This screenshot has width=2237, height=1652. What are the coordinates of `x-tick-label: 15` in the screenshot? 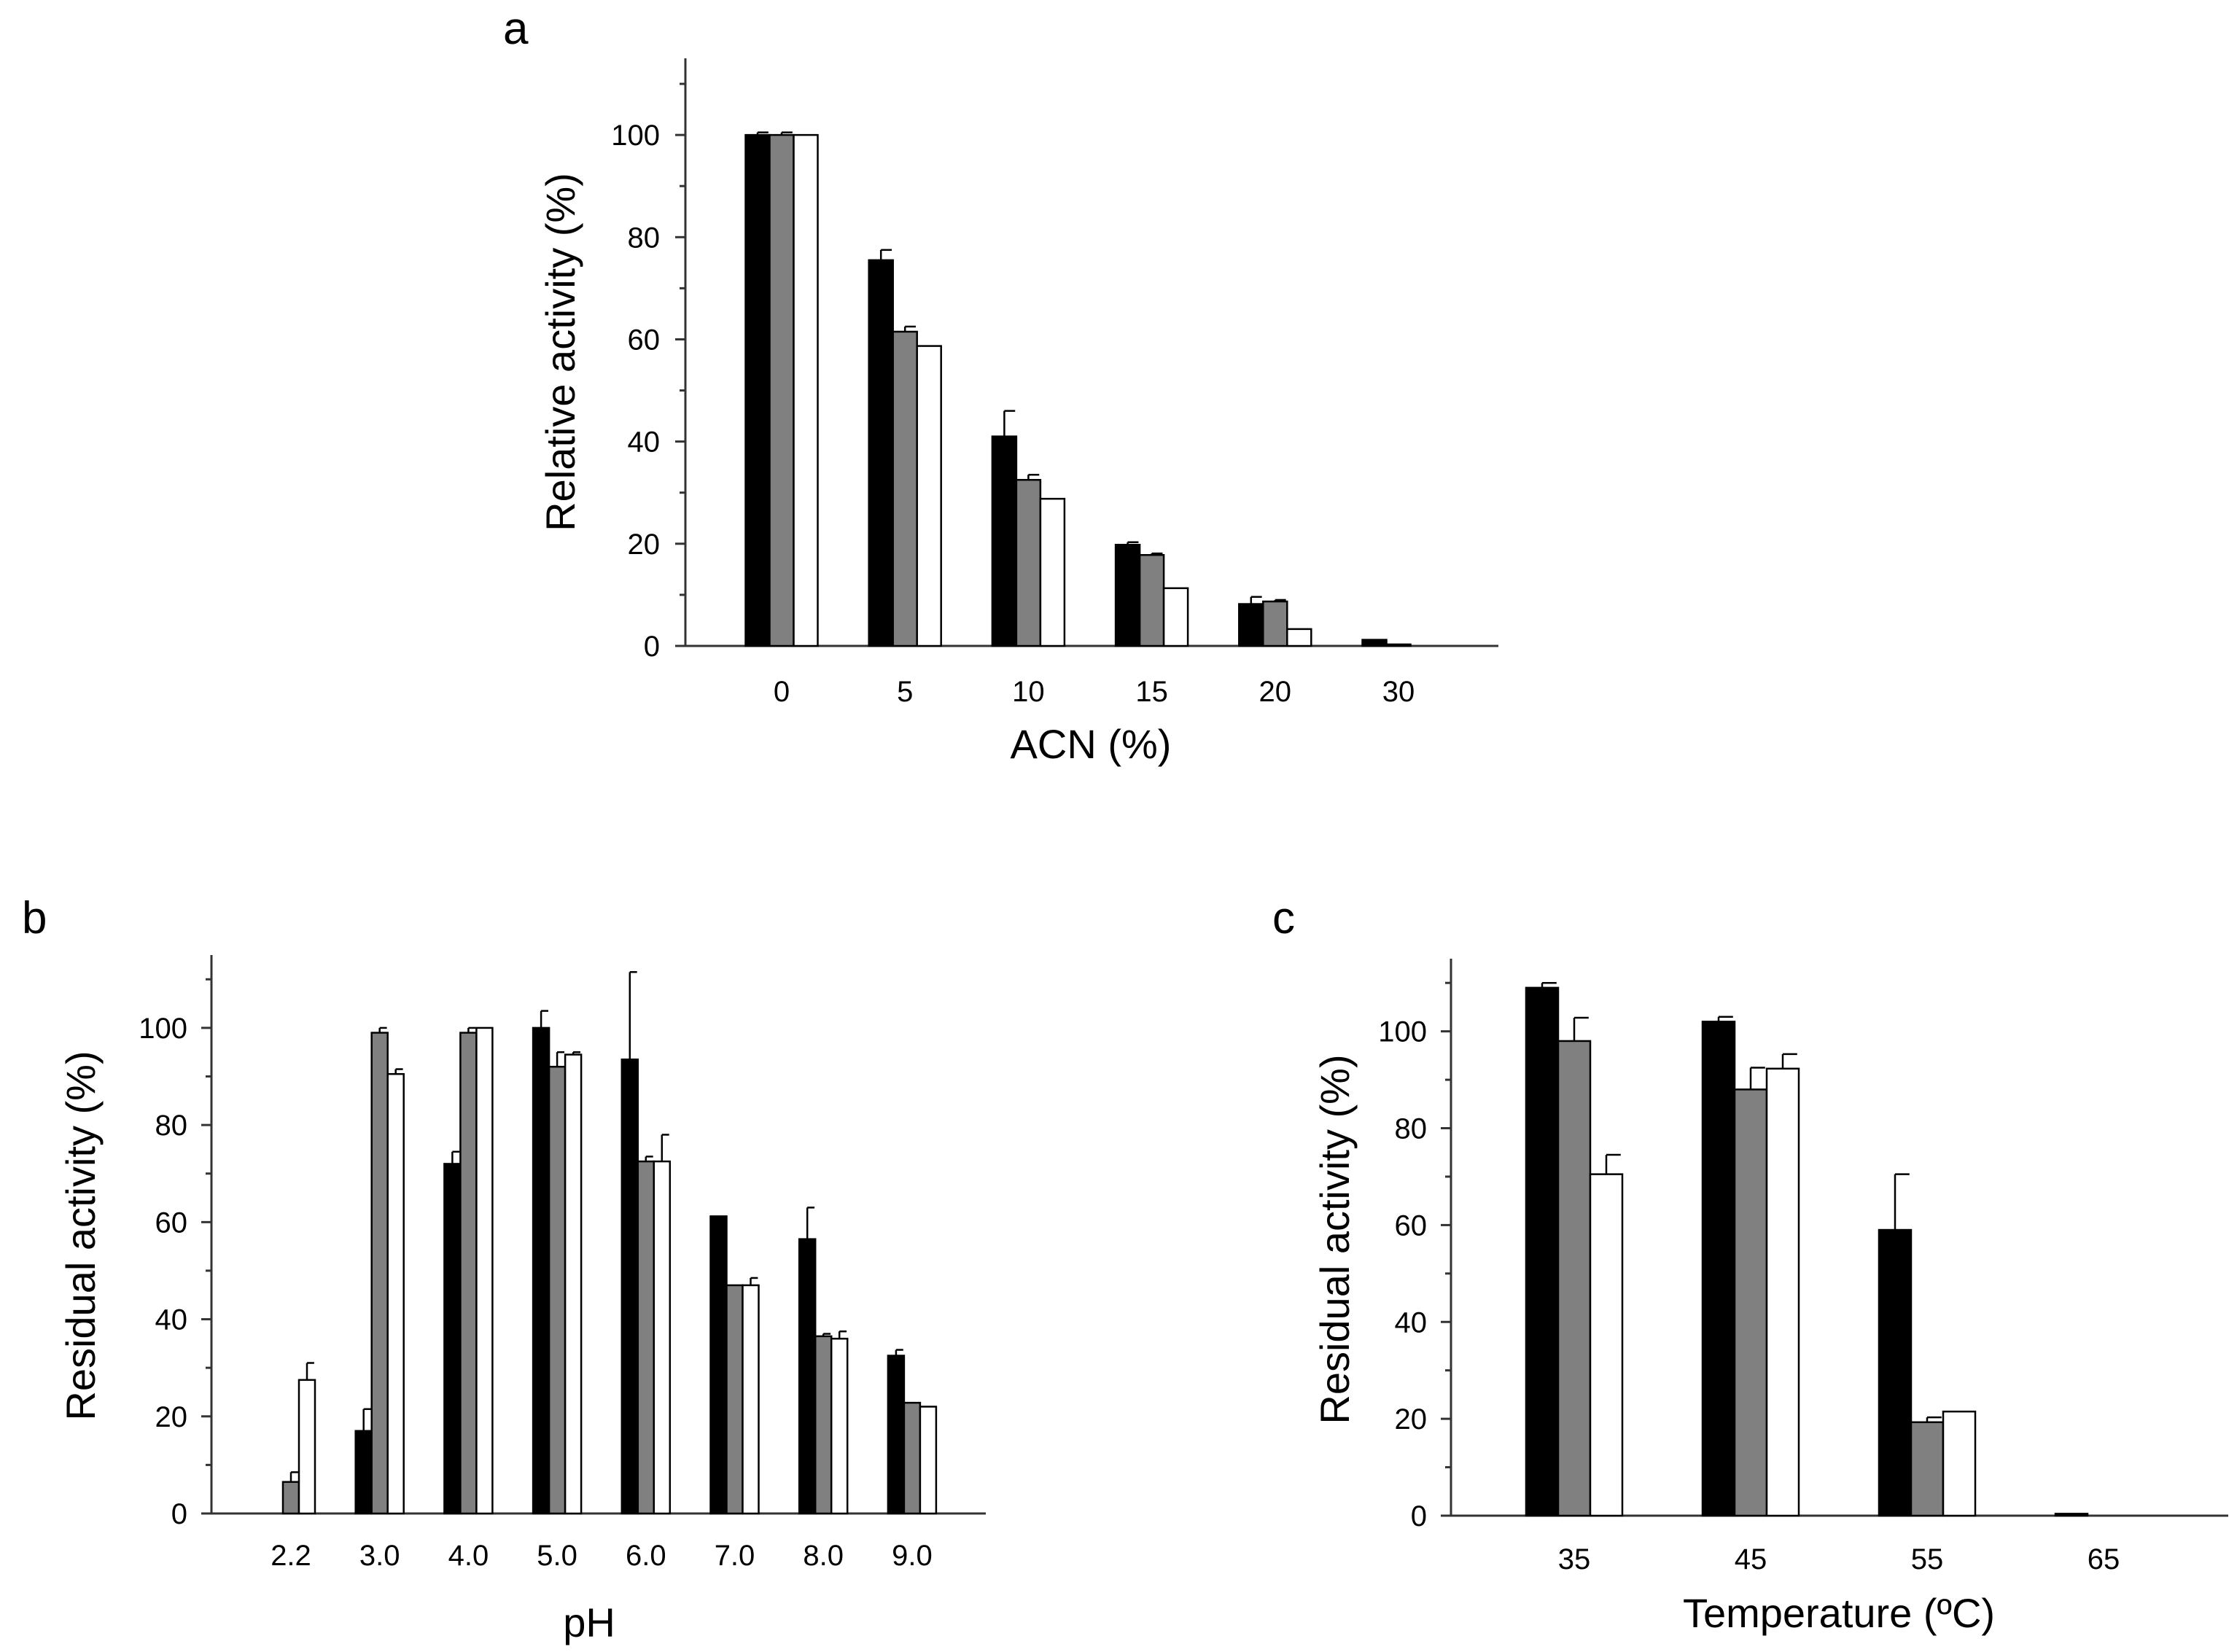 It's located at (1151, 692).